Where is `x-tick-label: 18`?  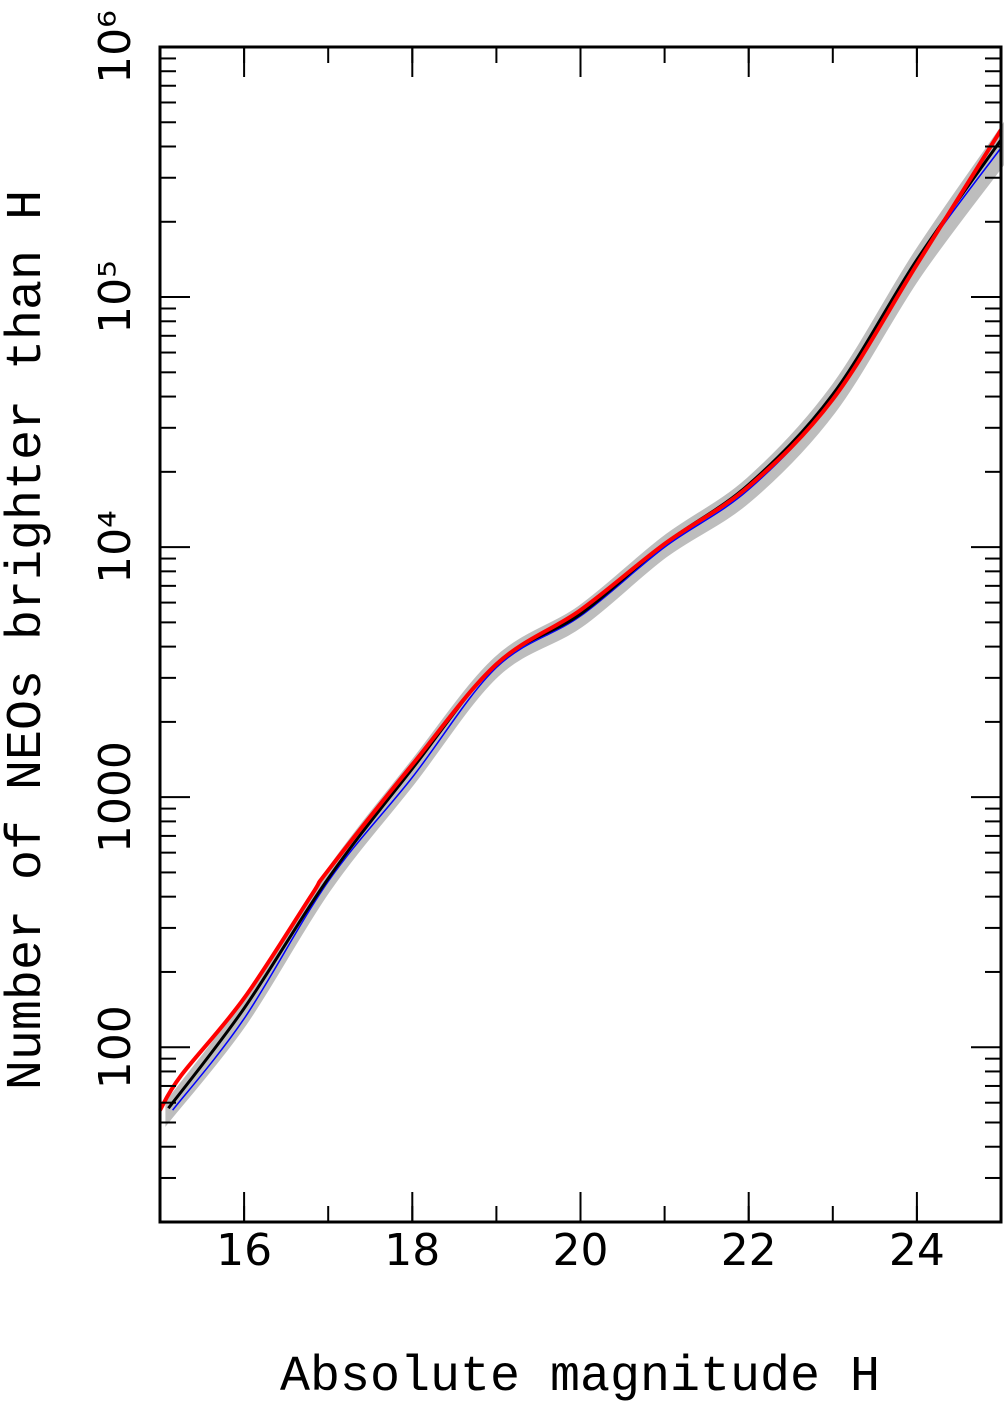
x-tick-label: 18 is located at coordinates (412, 1250).